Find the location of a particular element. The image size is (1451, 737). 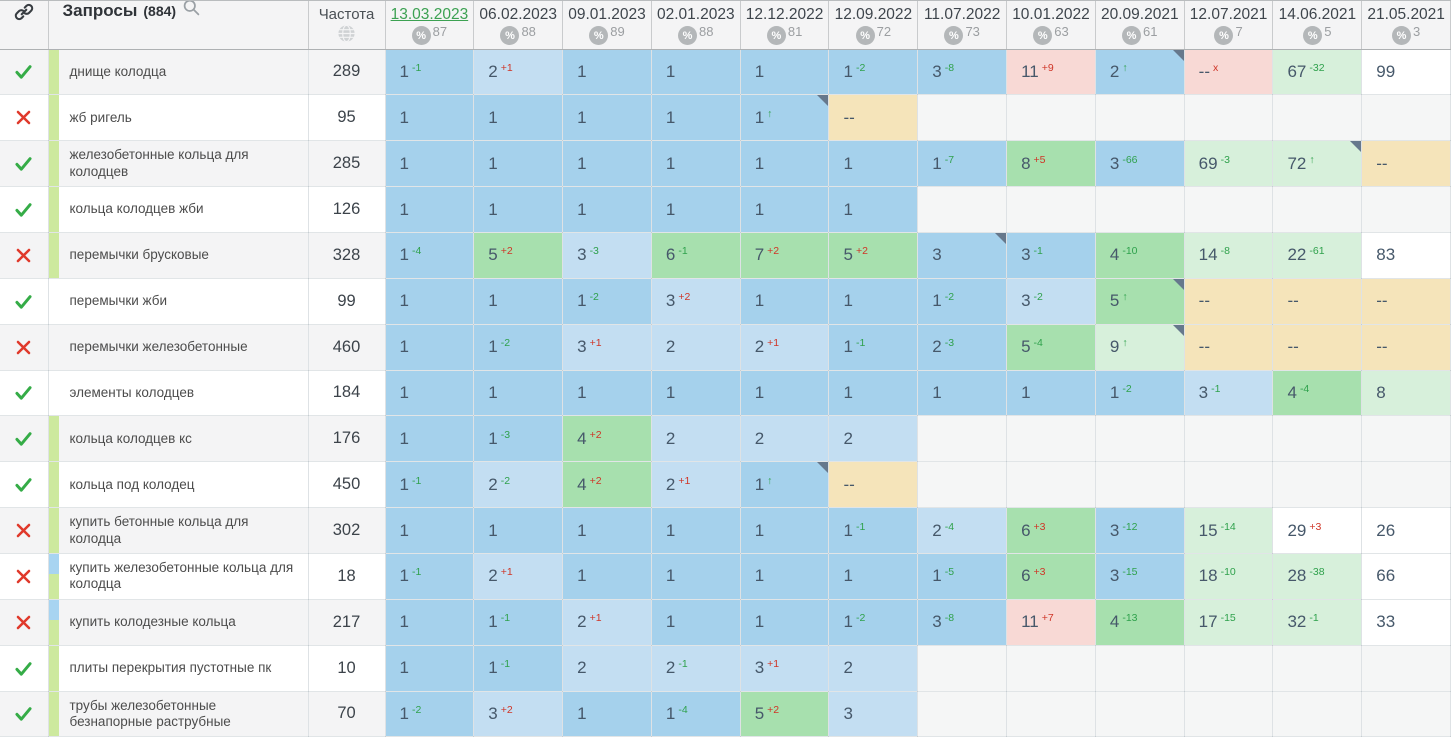

position-cell: 28 -38 is located at coordinates (1317, 576).